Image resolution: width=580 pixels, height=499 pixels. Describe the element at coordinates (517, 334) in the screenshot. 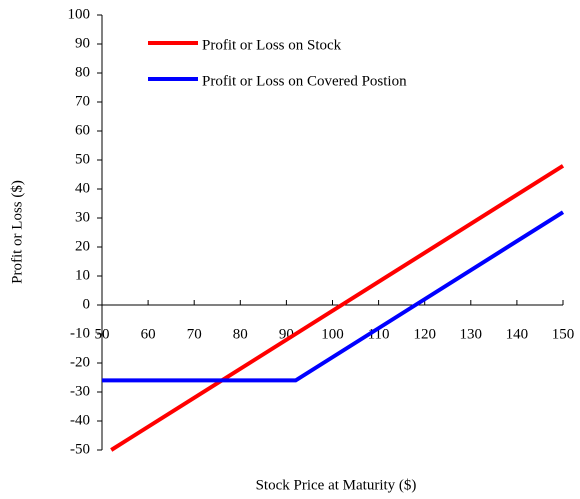

I see `x-tick-label: 140` at that location.